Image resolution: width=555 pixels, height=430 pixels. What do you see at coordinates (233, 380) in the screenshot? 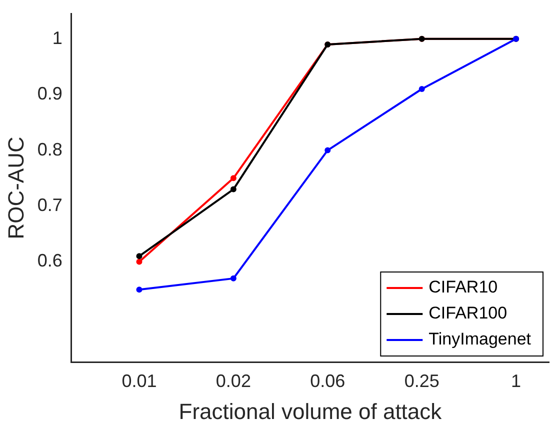
I see `x-tick-label: 0.02` at bounding box center [233, 380].